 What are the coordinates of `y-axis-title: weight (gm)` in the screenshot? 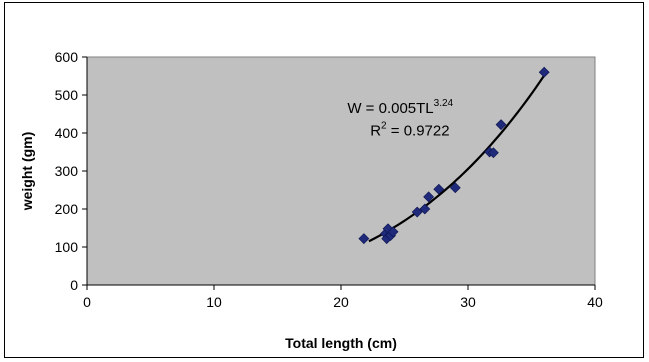 It's located at (27, 172).